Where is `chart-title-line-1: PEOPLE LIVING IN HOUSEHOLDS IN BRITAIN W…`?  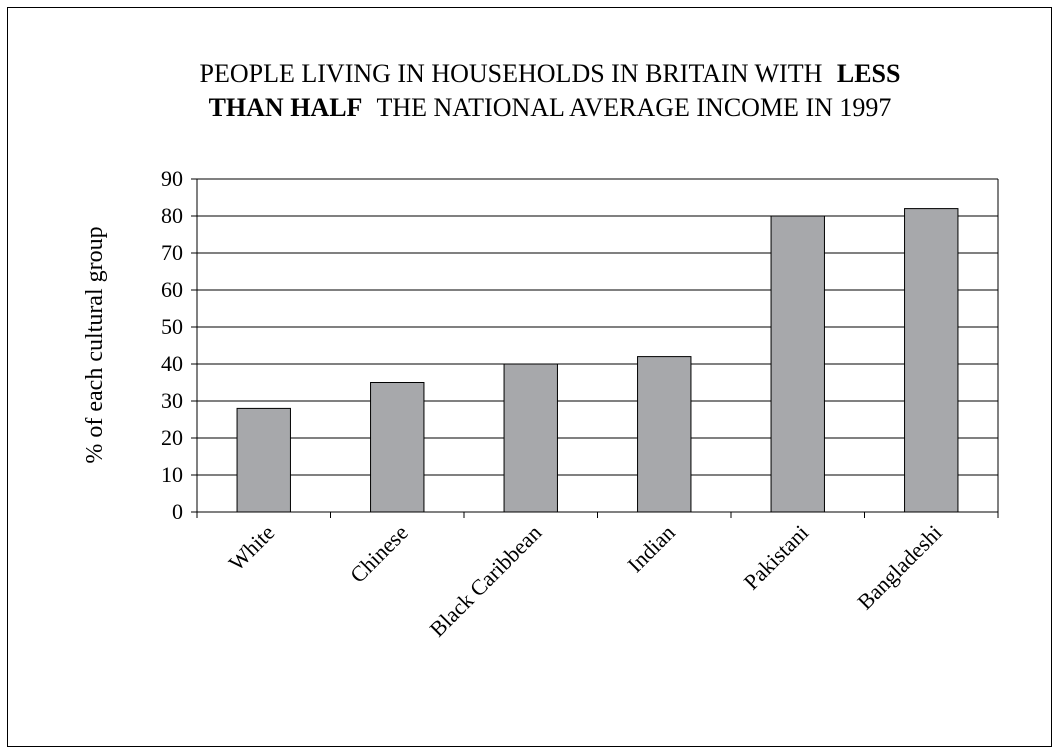 chart-title-line-1: PEOPLE LIVING IN HOUSEHOLDS IN BRITAIN W… is located at coordinates (550, 73).